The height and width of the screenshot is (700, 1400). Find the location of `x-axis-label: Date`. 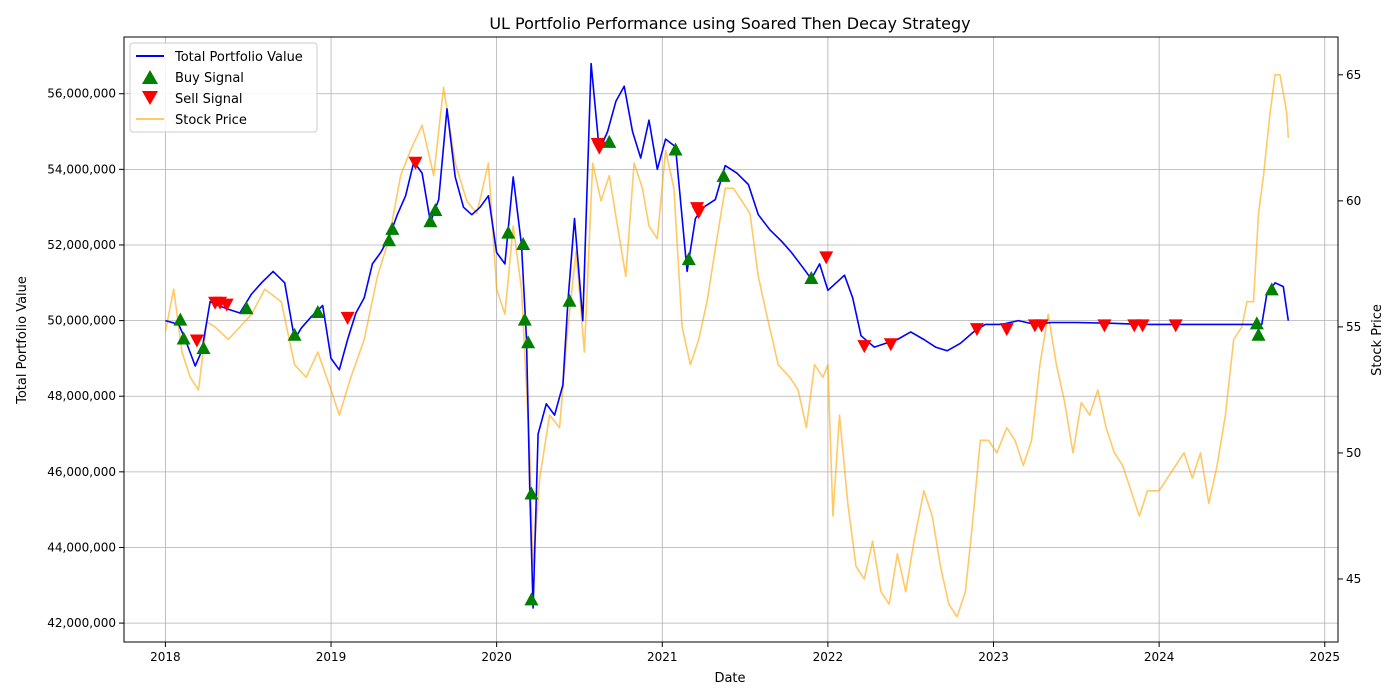

x-axis-label: Date is located at coordinates (729, 678).